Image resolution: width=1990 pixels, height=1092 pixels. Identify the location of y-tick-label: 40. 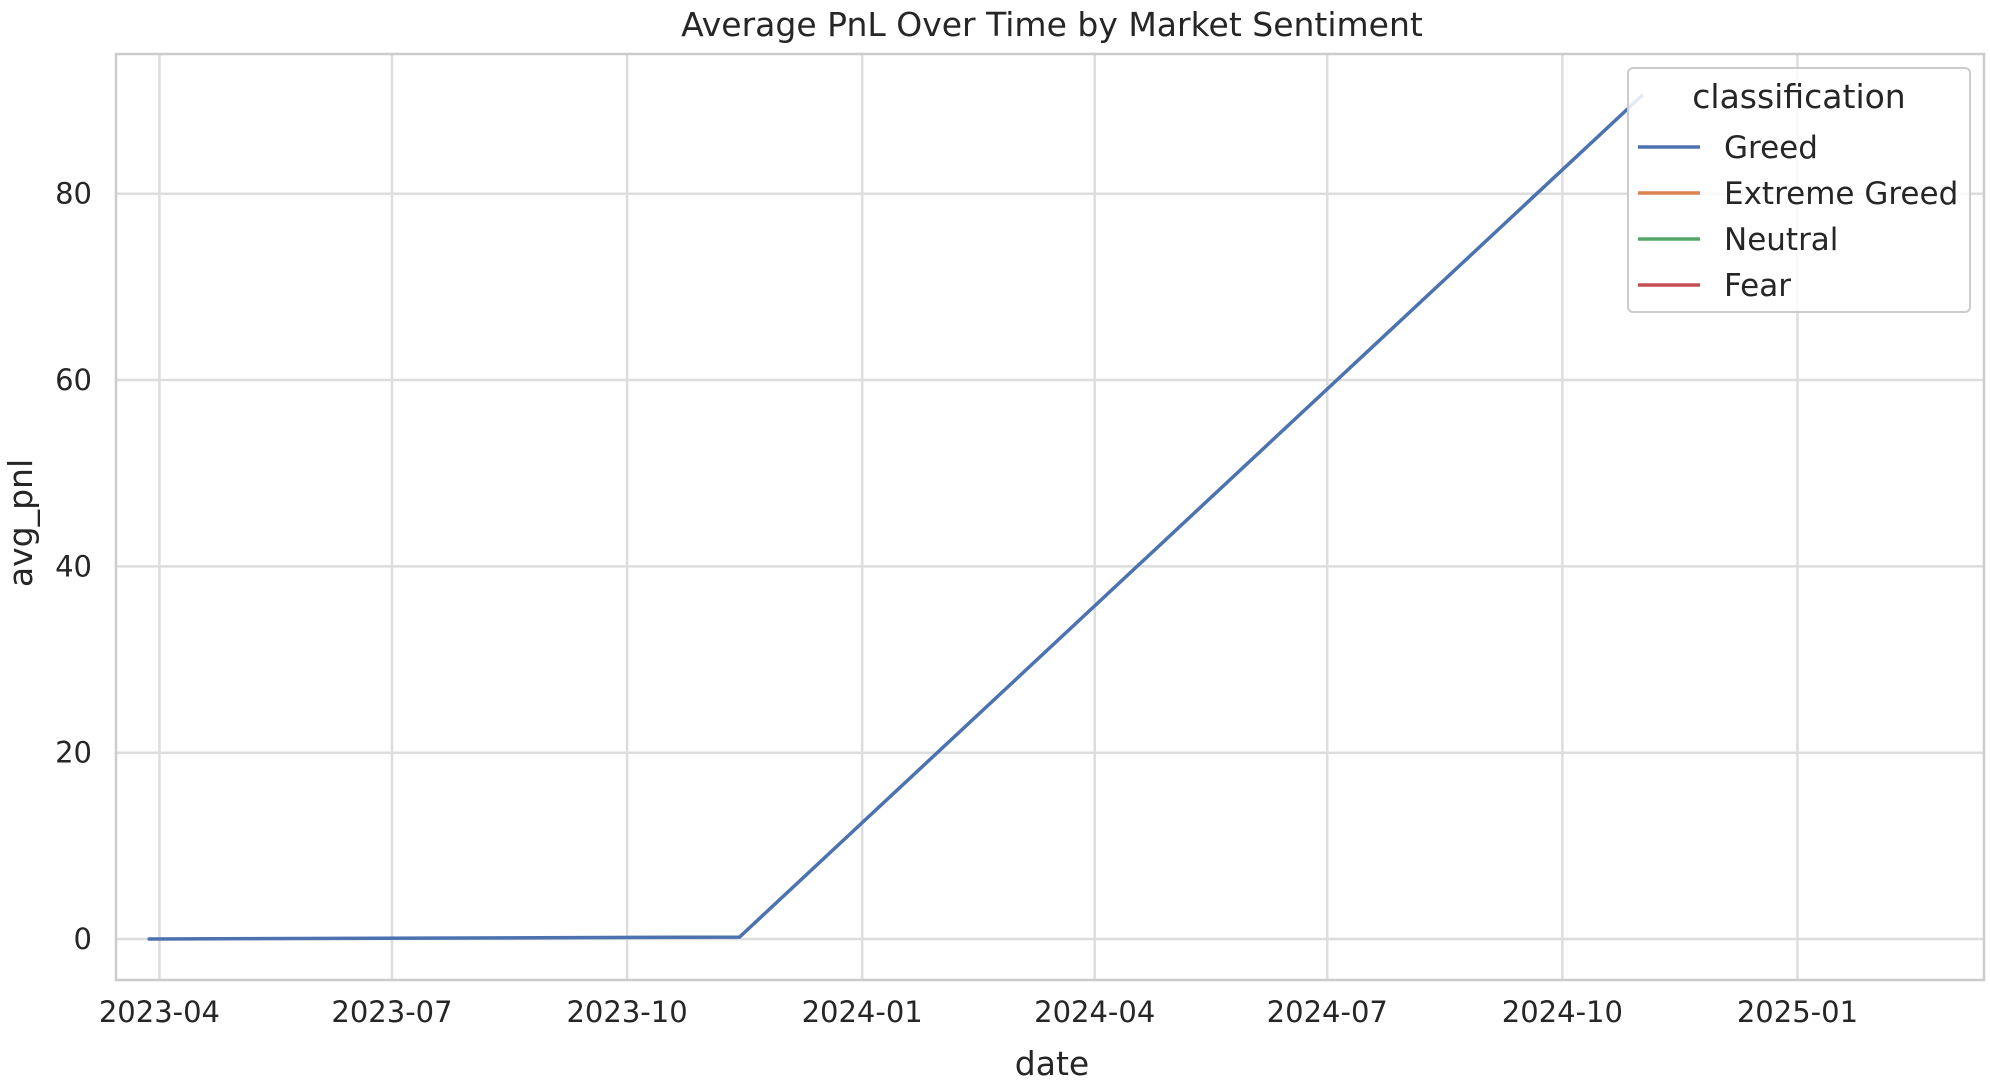
(73, 566).